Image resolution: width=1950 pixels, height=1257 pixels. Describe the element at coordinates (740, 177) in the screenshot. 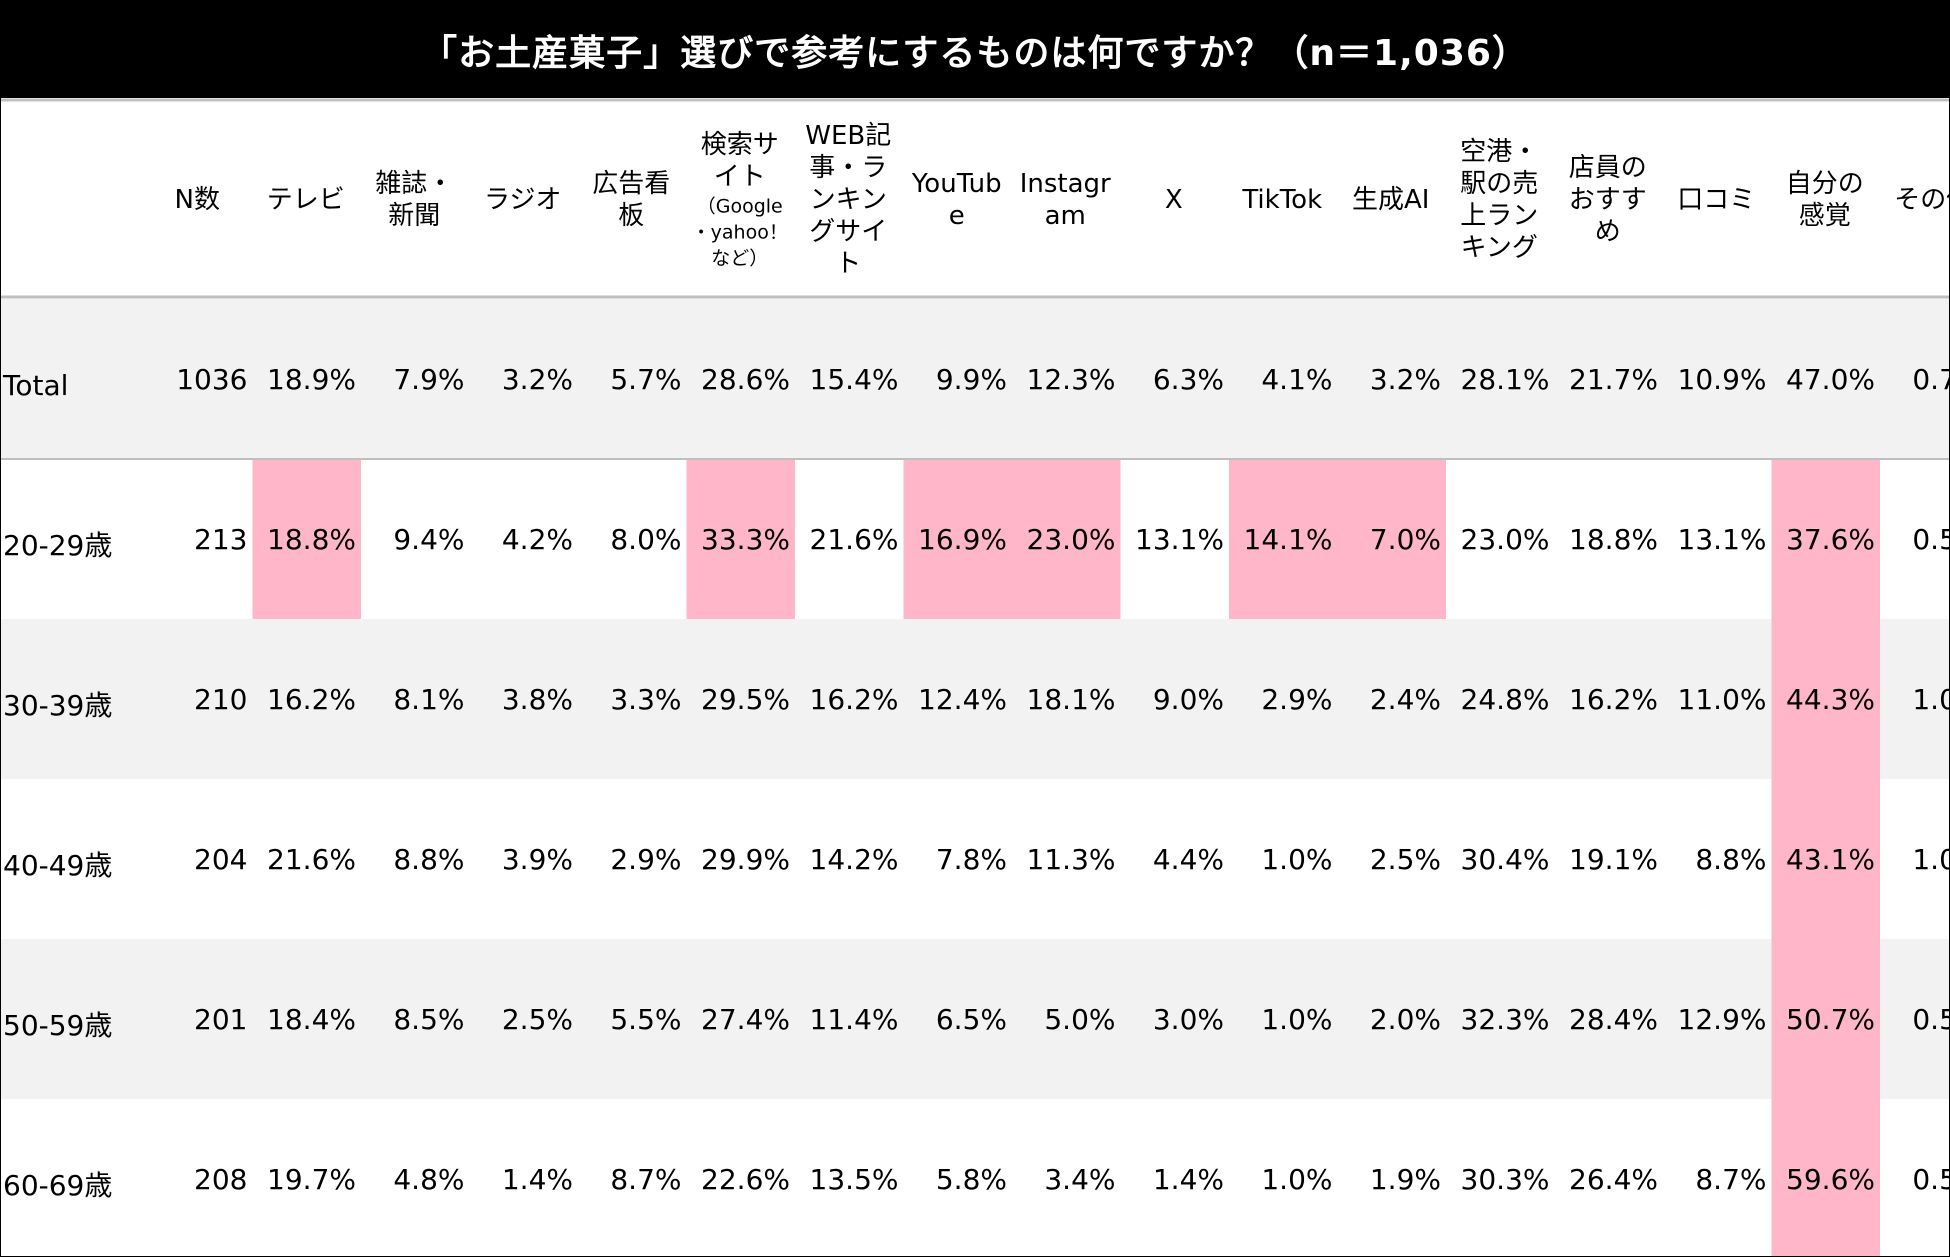

I see `column-header: イト` at that location.